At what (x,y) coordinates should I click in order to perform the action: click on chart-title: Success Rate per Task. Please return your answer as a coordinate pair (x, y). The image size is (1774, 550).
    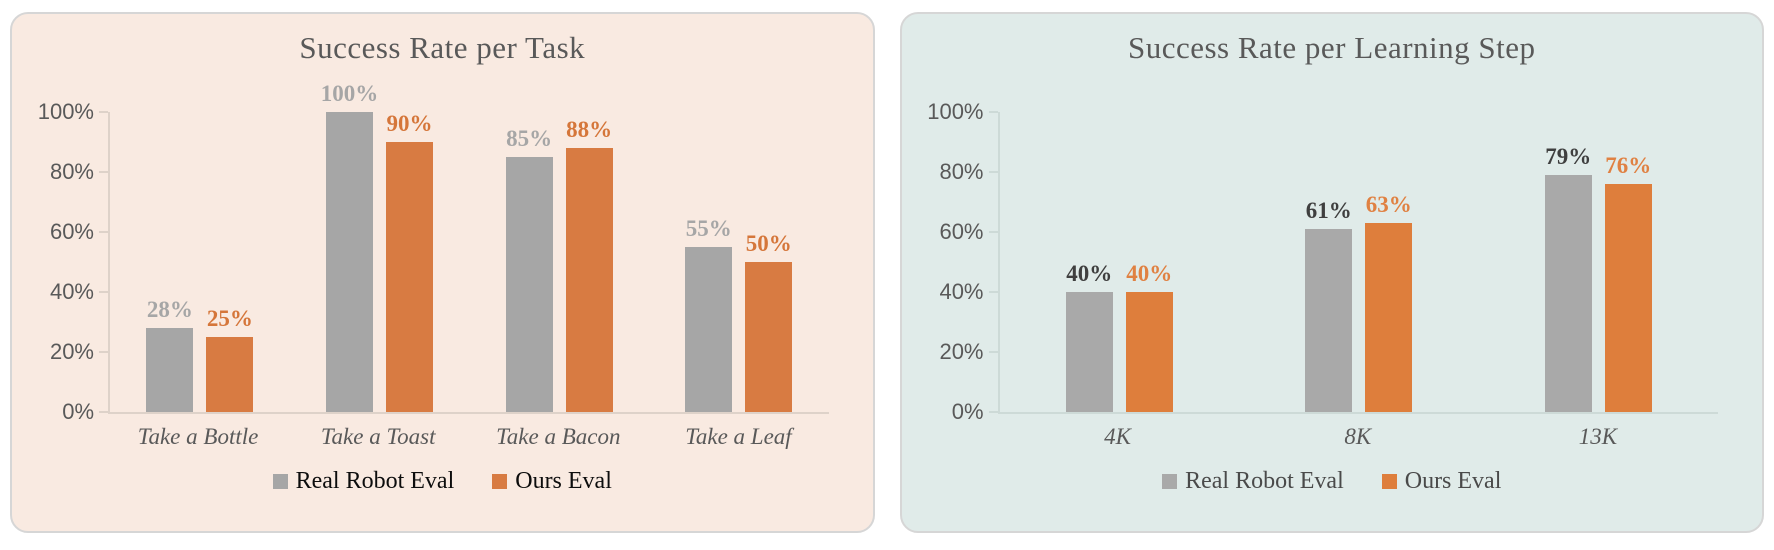
    Looking at the image, I should click on (442, 47).